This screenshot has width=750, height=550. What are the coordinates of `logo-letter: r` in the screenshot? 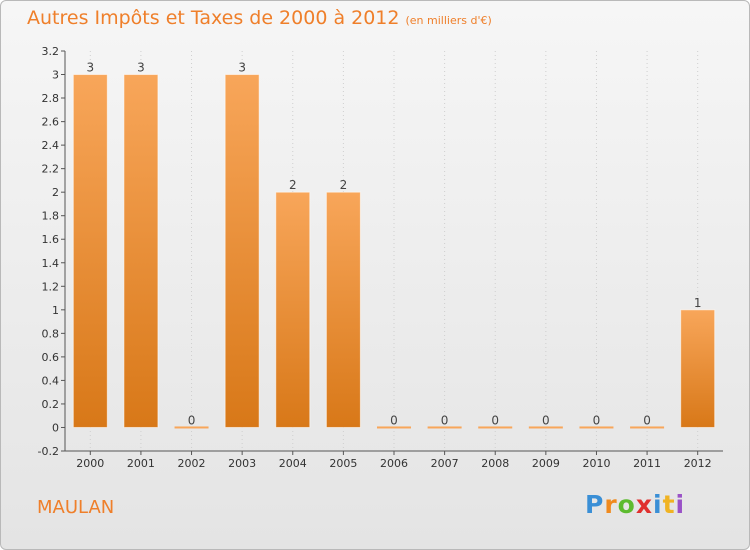 It's located at (611, 504).